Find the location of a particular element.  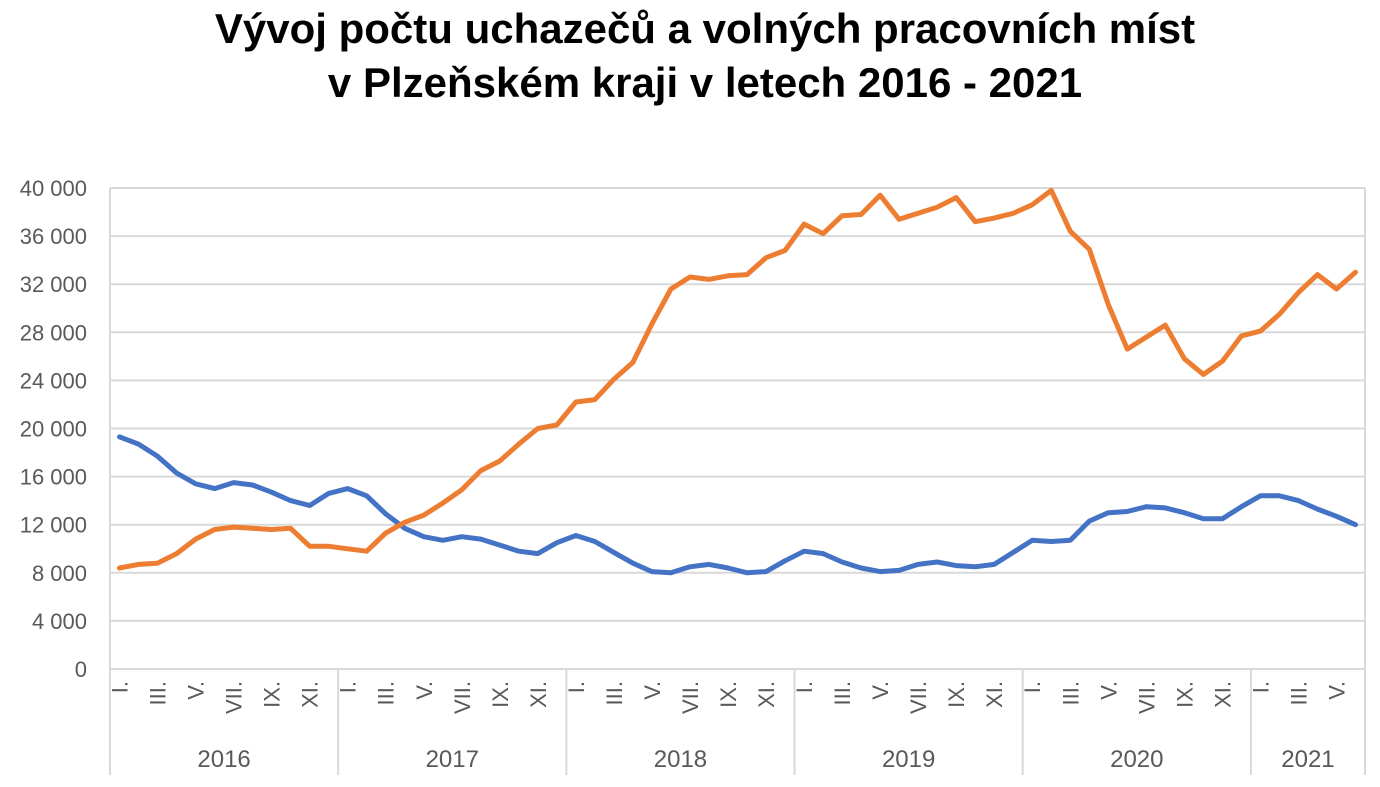

y-tick-label: 8 000 is located at coordinates (59, 573).